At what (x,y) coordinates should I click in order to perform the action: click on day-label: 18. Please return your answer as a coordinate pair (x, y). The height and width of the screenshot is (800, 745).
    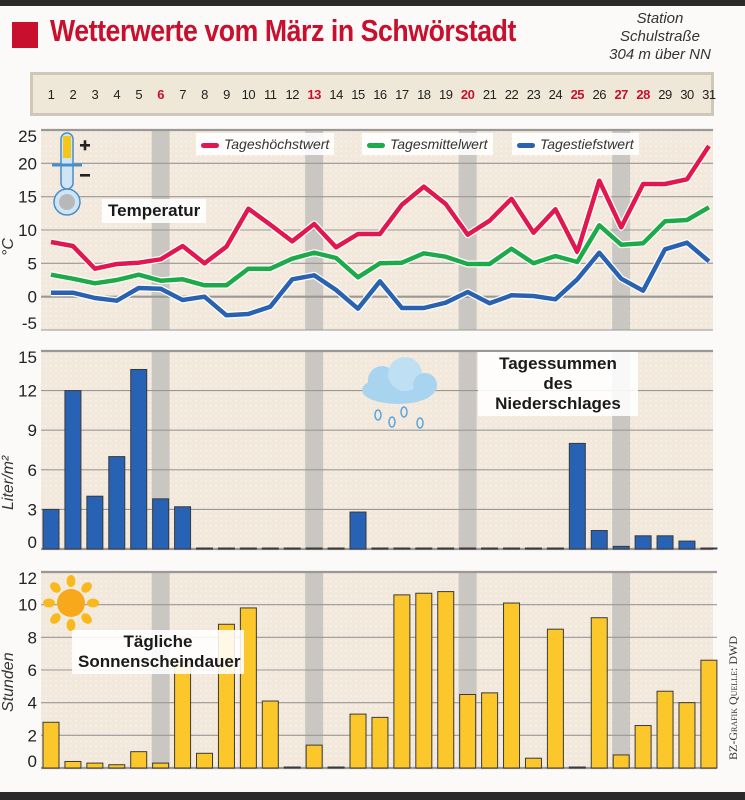
    Looking at the image, I should click on (424, 94).